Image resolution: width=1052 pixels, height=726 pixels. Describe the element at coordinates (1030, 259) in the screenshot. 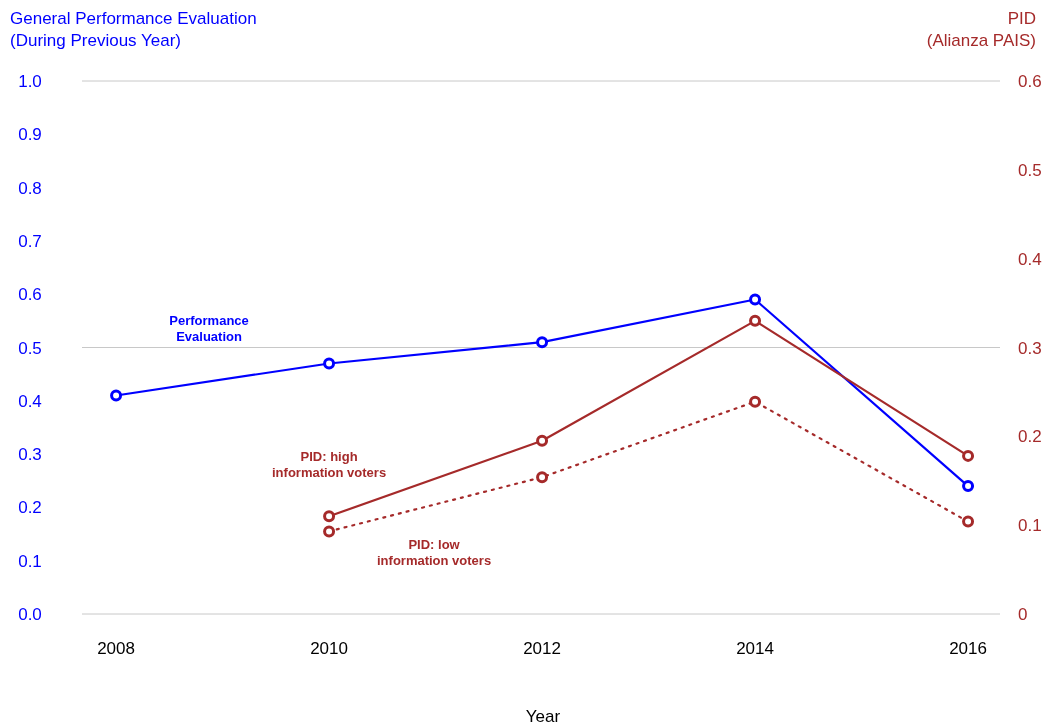

I see `y2-tick-label: 0.4` at that location.